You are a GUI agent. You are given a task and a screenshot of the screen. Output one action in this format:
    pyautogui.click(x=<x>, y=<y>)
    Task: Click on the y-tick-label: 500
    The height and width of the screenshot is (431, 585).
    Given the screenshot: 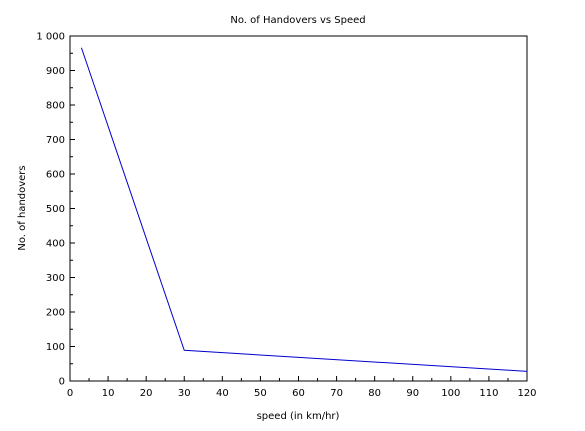 What is the action you would take?
    pyautogui.click(x=55, y=209)
    